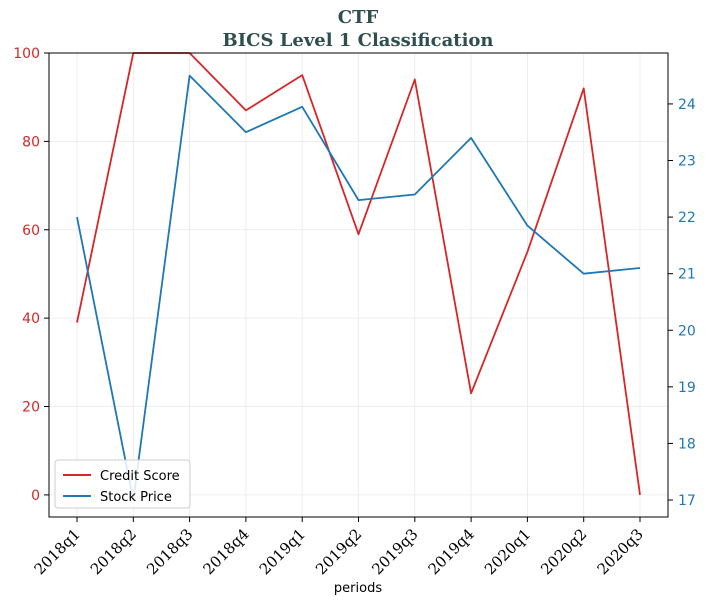 Image resolution: width=707 pixels, height=605 pixels. I want to click on x-tick-label: 2020q3, so click(620, 551).